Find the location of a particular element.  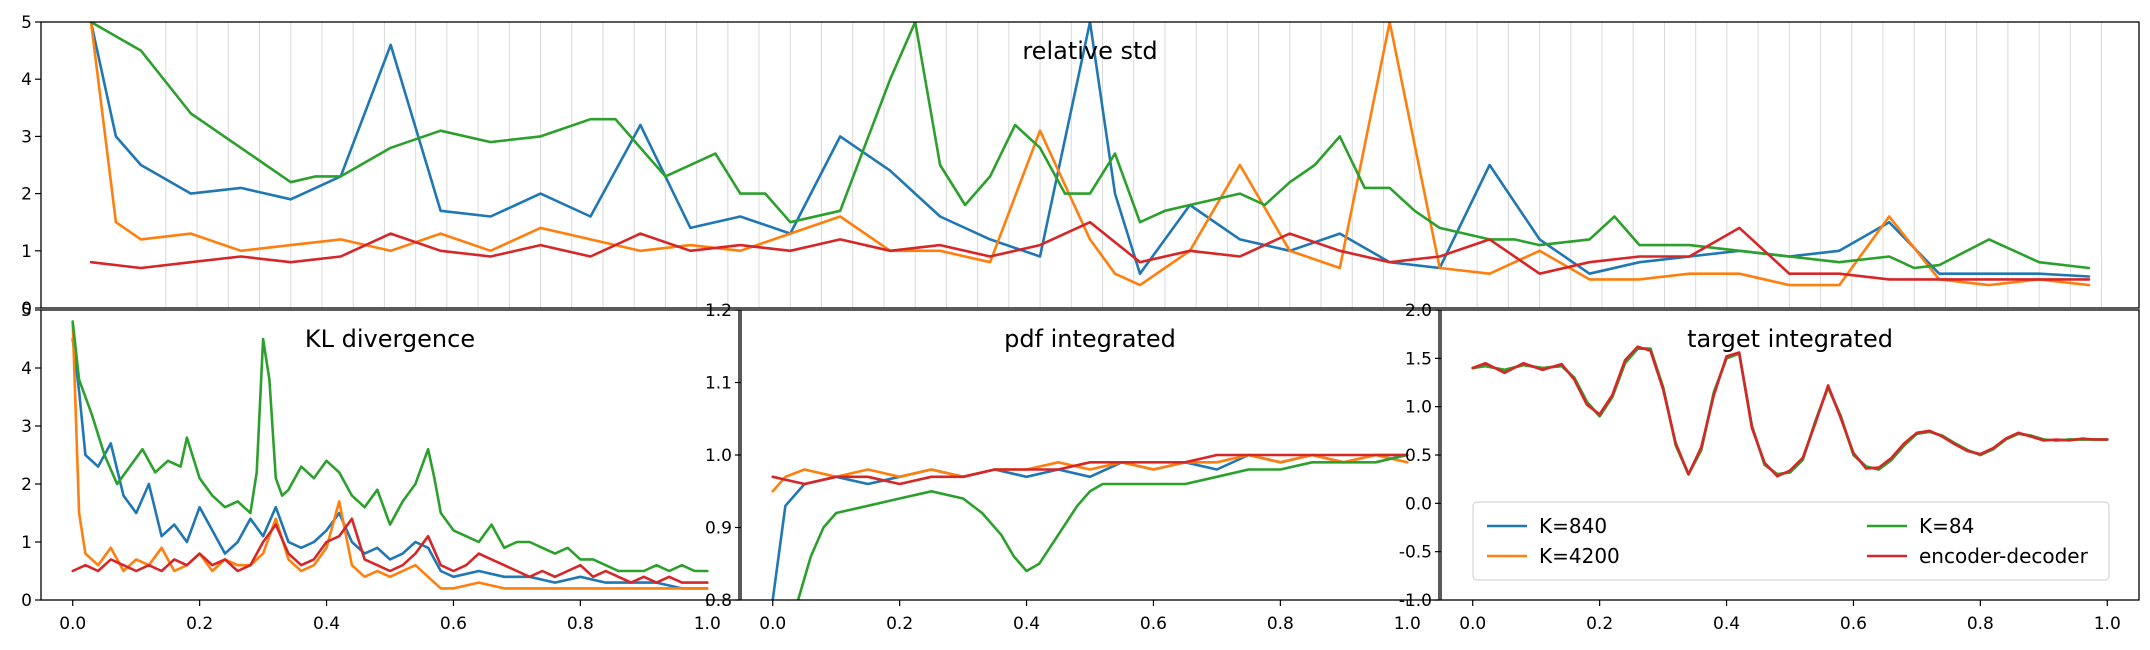

y-tick-label: 2.0 is located at coordinates (1418, 311).